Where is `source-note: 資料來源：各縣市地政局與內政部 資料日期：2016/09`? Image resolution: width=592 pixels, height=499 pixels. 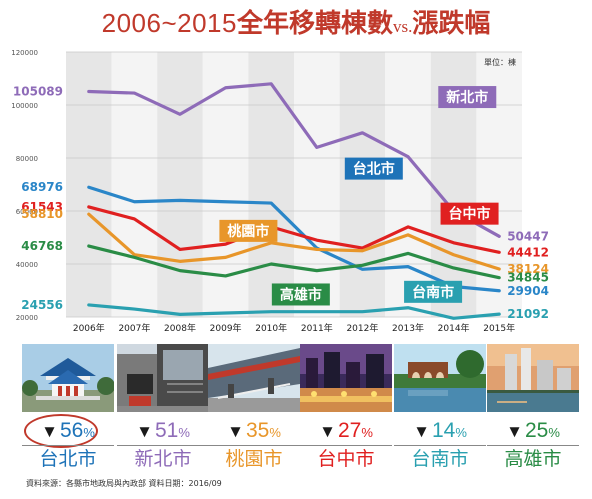 source-note: 資料來源：各縣市地政局與內政部 資料日期：2016/09 is located at coordinates (124, 483).